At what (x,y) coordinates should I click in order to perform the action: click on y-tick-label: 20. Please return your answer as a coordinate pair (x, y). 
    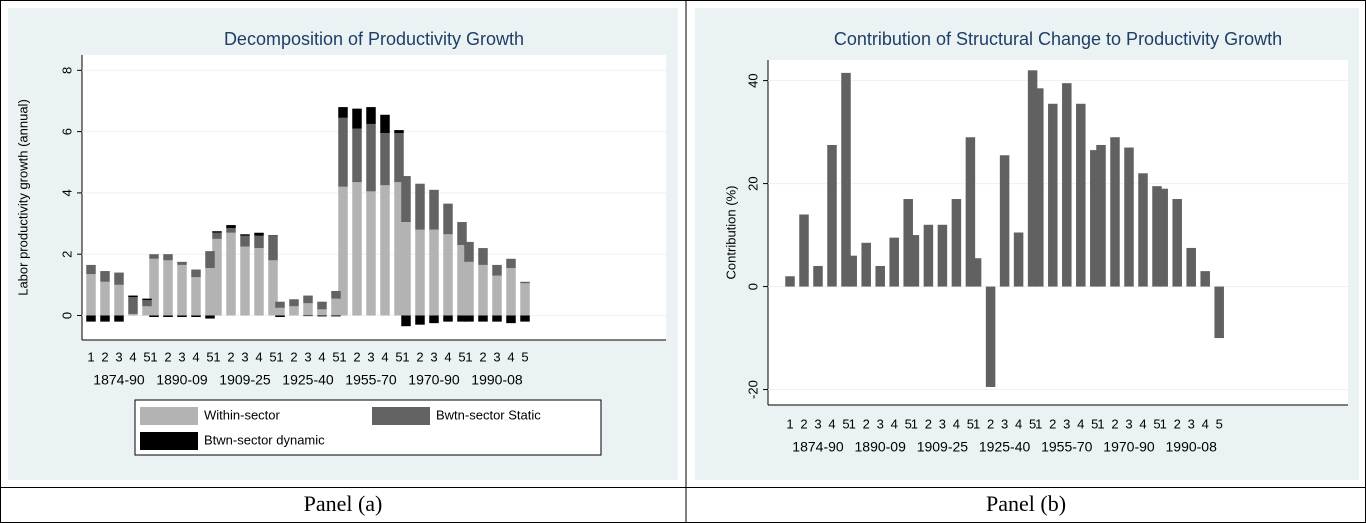
    Looking at the image, I should click on (752, 183).